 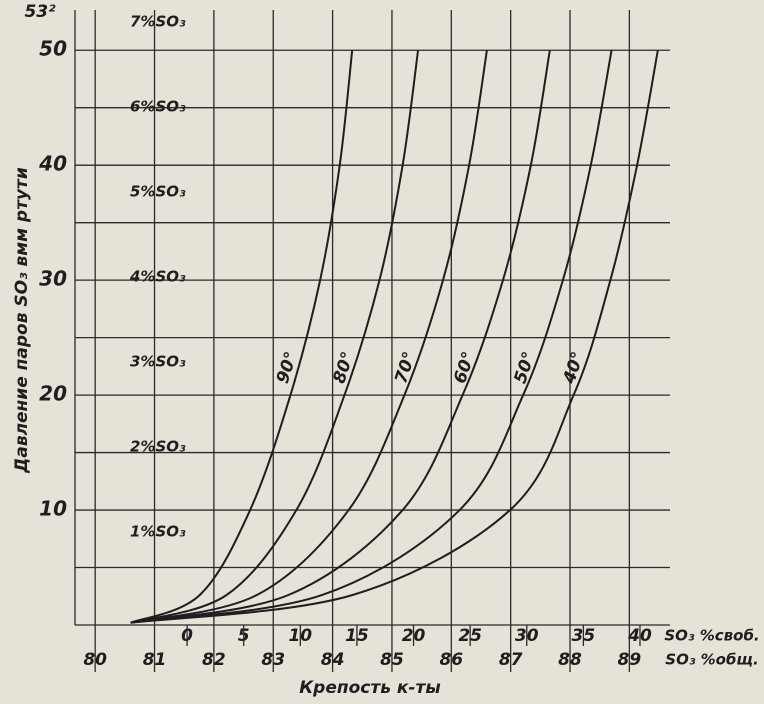 I want to click on y-tick-label: 40, so click(x=52, y=164).